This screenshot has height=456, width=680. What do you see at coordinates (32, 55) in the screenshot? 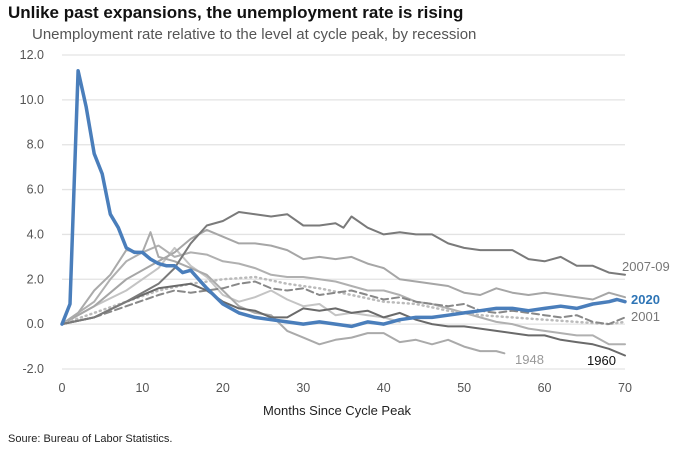
I see `y-tick-label: 12.0` at bounding box center [32, 55].